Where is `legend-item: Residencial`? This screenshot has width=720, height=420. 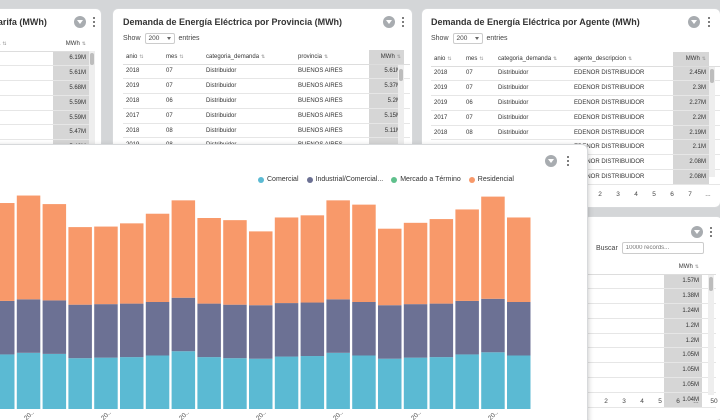
legend-item: Residencial is located at coordinates (491, 179).